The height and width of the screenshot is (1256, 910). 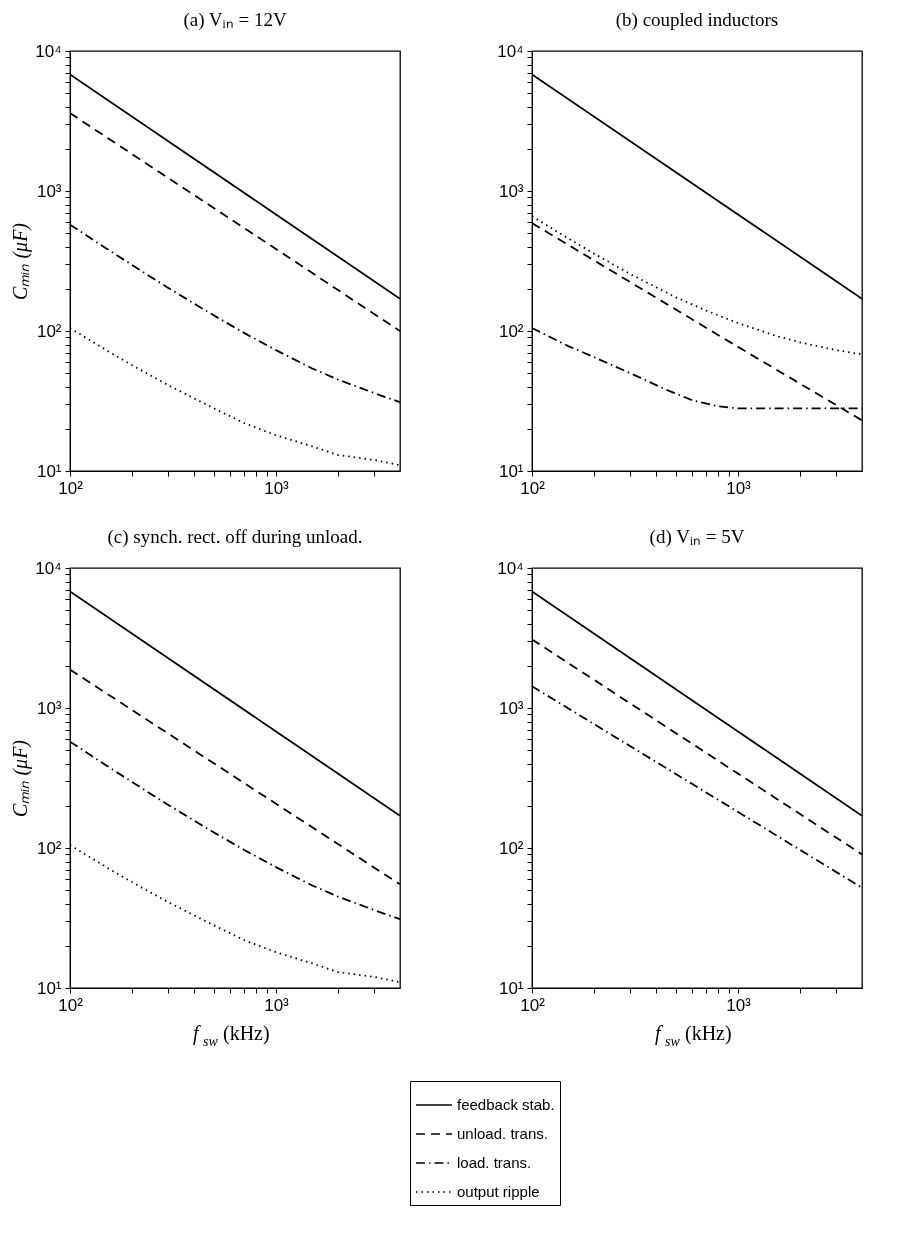 What do you see at coordinates (235, 537) in the screenshot?
I see `chart-title: (c) synch. rect. off during unload.` at bounding box center [235, 537].